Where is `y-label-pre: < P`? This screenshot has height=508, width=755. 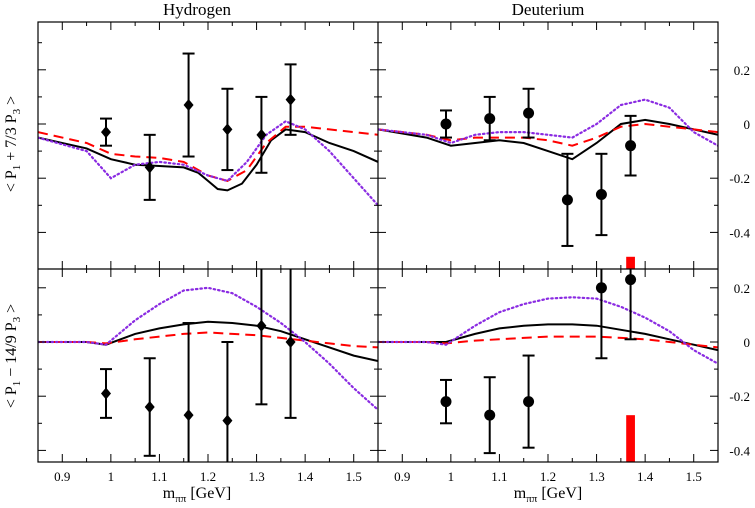 y-label-pre: < P is located at coordinates (11, 397).